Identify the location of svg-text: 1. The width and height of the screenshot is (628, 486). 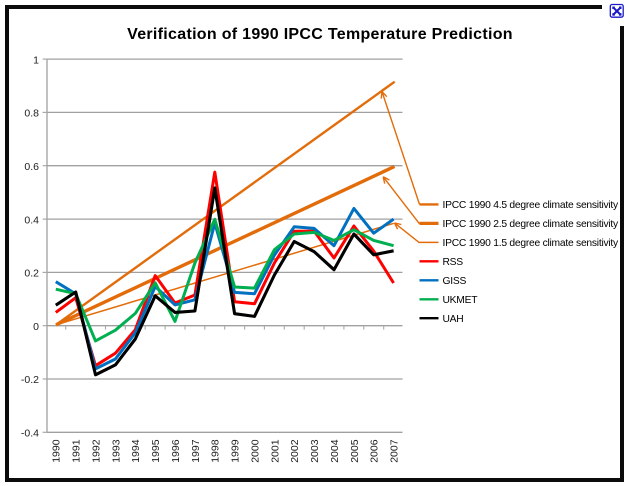
(36, 60).